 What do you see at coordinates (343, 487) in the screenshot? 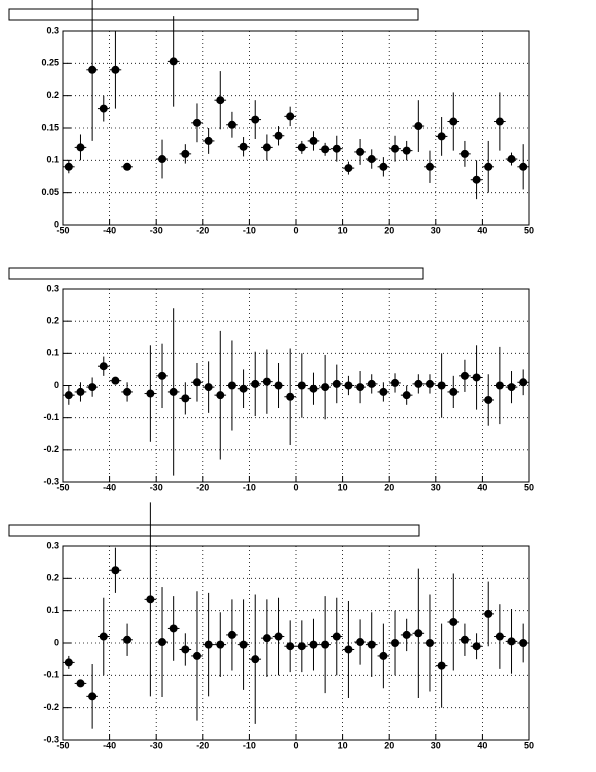
I see `x-tick-label: 10` at bounding box center [343, 487].